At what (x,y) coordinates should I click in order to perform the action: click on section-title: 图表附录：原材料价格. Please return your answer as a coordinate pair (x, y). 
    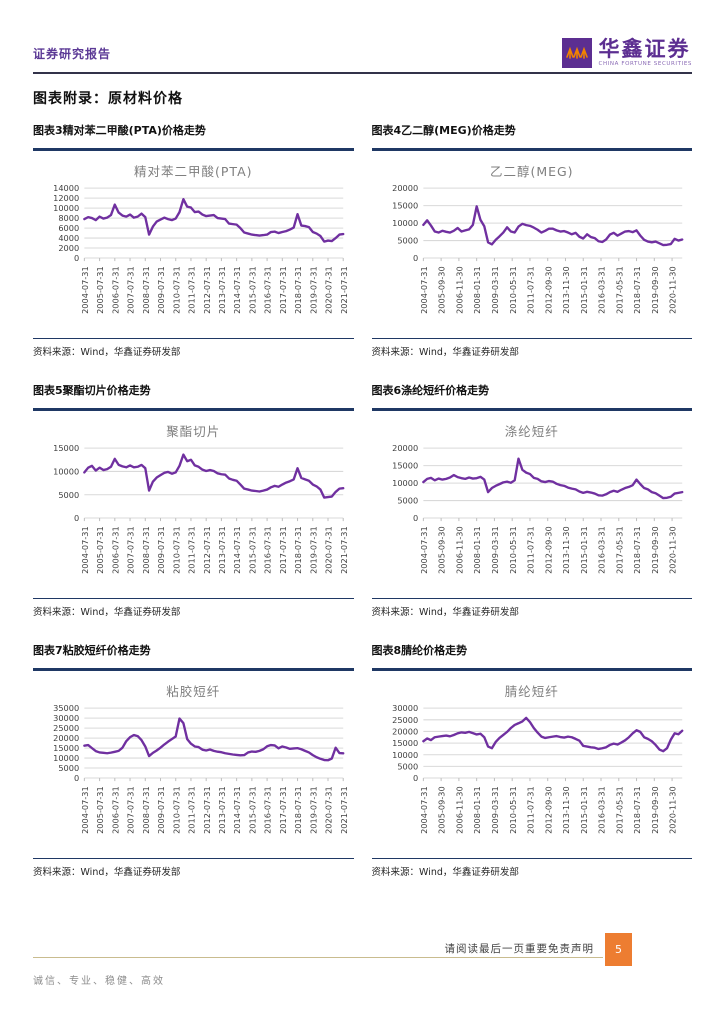
    Looking at the image, I should click on (108, 99).